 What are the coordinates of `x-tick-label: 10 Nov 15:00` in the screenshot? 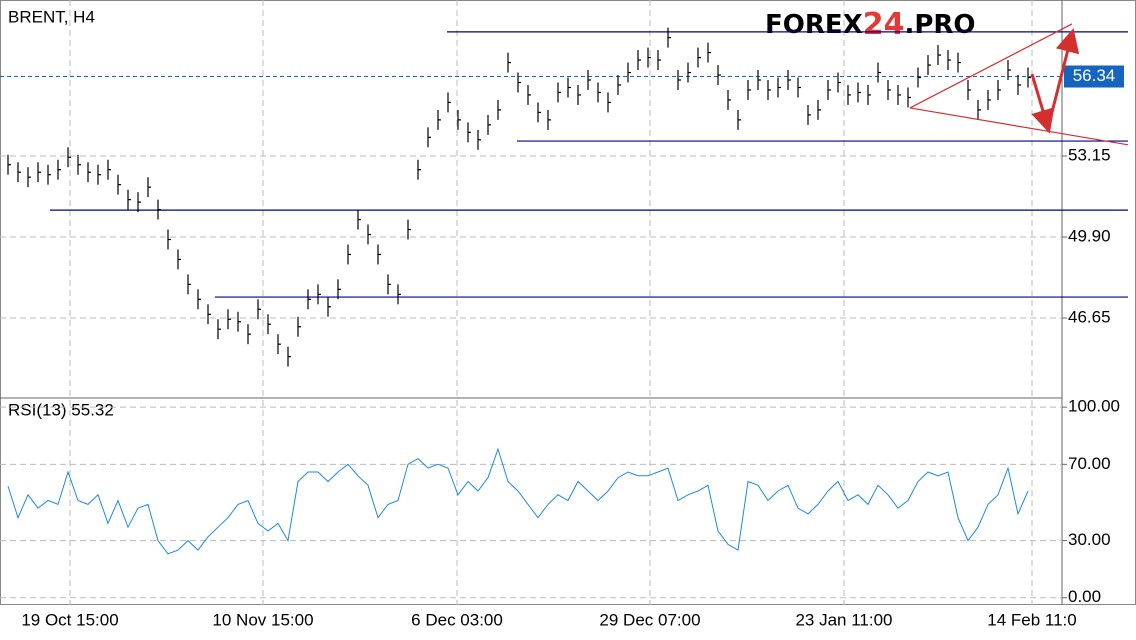 It's located at (262, 619).